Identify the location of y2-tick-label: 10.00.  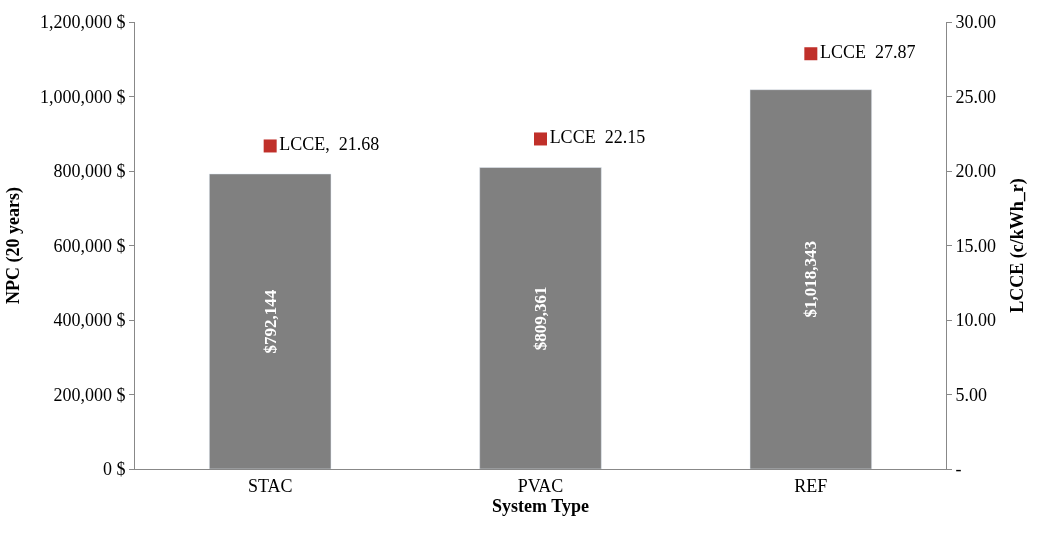
(976, 320).